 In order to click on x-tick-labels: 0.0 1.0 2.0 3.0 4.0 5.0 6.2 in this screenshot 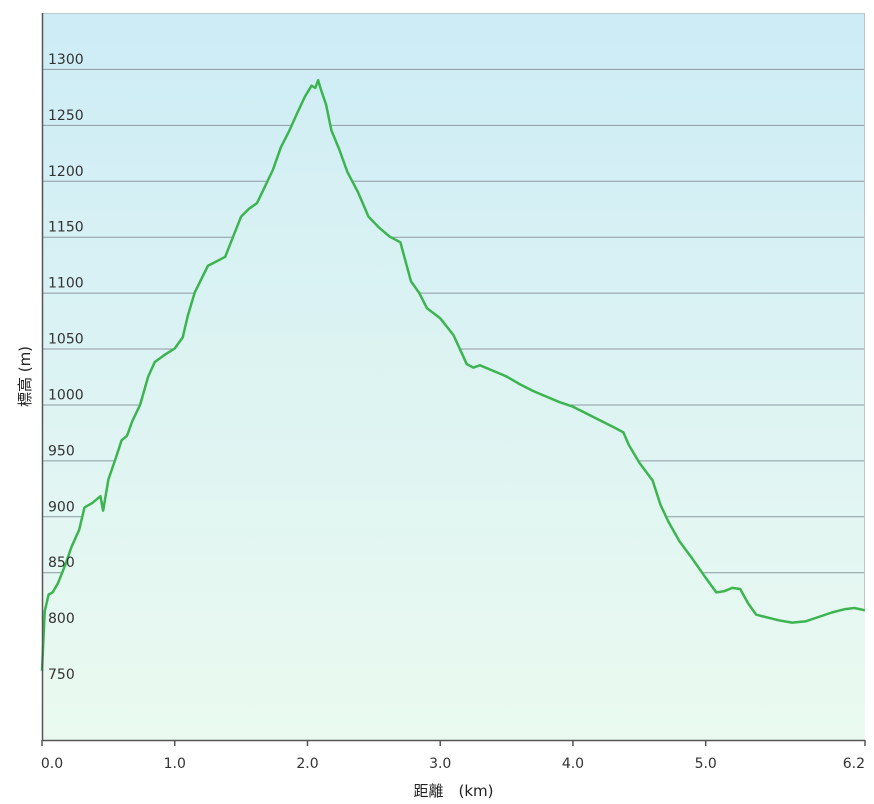, I will do `click(453, 764)`.